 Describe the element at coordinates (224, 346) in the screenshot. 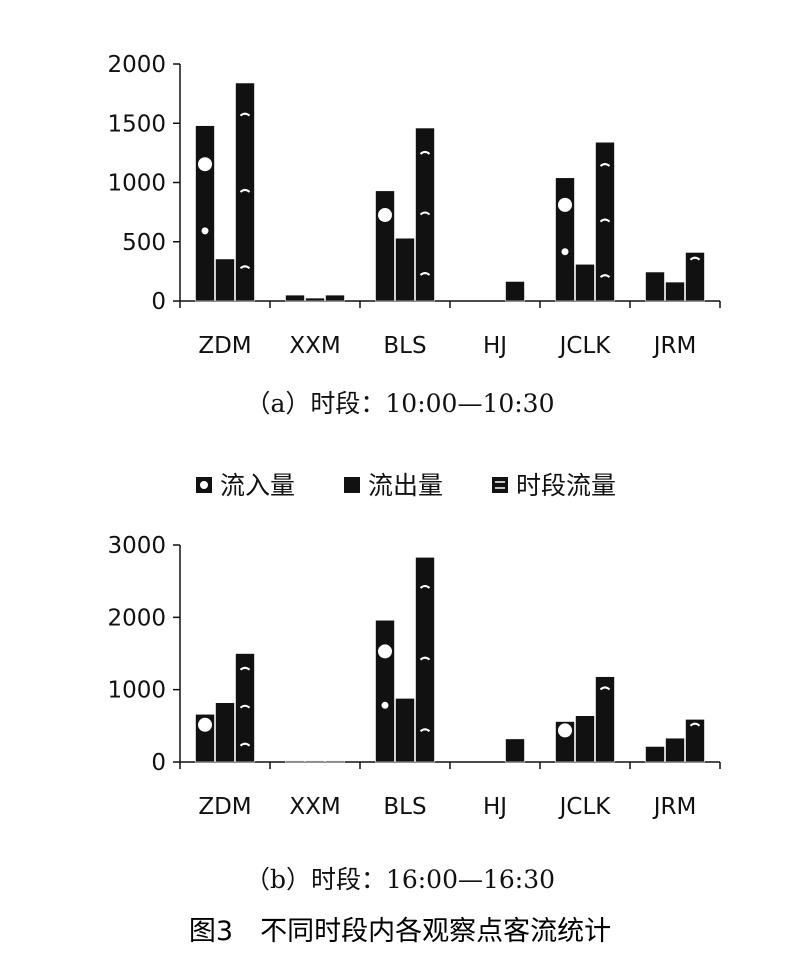

I see `x-category-label-a: ZDM` at that location.